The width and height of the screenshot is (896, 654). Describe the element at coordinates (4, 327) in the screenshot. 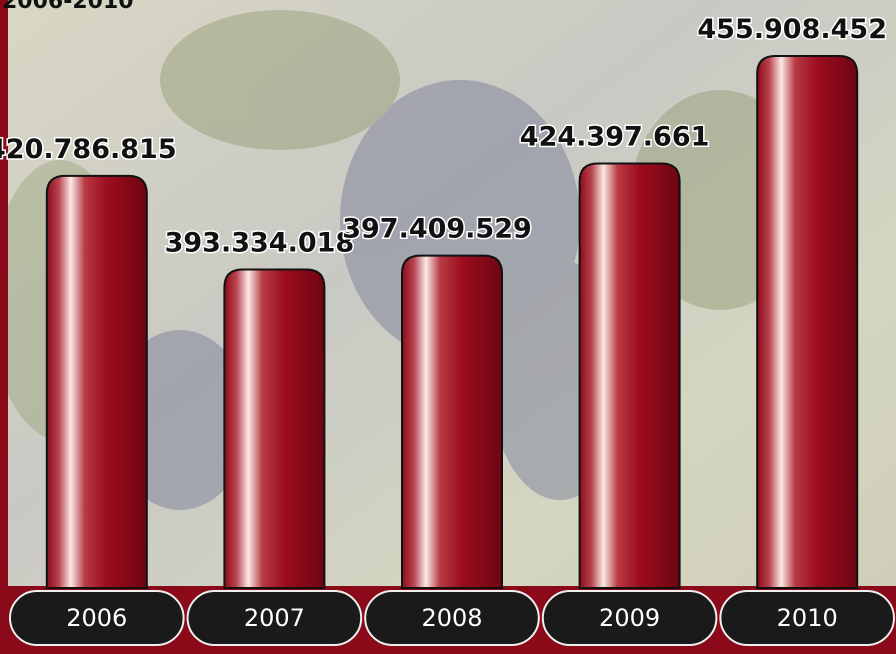

I see `left-border` at that location.